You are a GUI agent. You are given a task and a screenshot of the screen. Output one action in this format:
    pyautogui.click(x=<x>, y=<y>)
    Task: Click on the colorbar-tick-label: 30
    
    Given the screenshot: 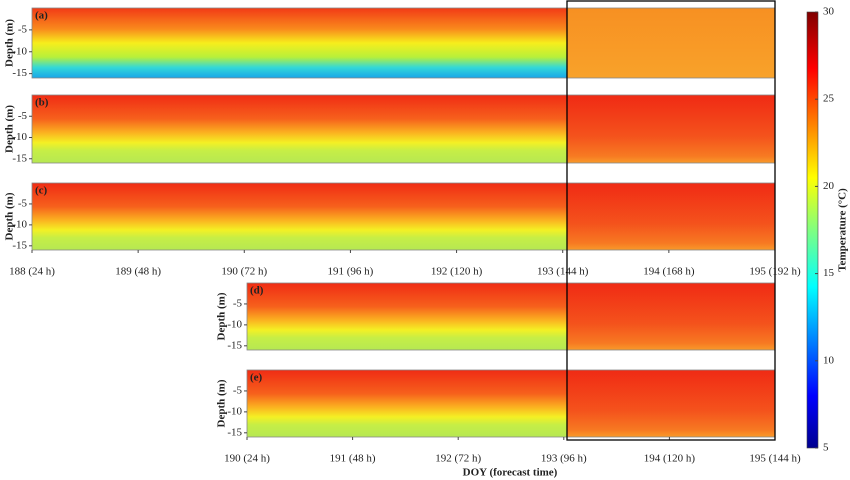 What is the action you would take?
    pyautogui.click(x=829, y=12)
    